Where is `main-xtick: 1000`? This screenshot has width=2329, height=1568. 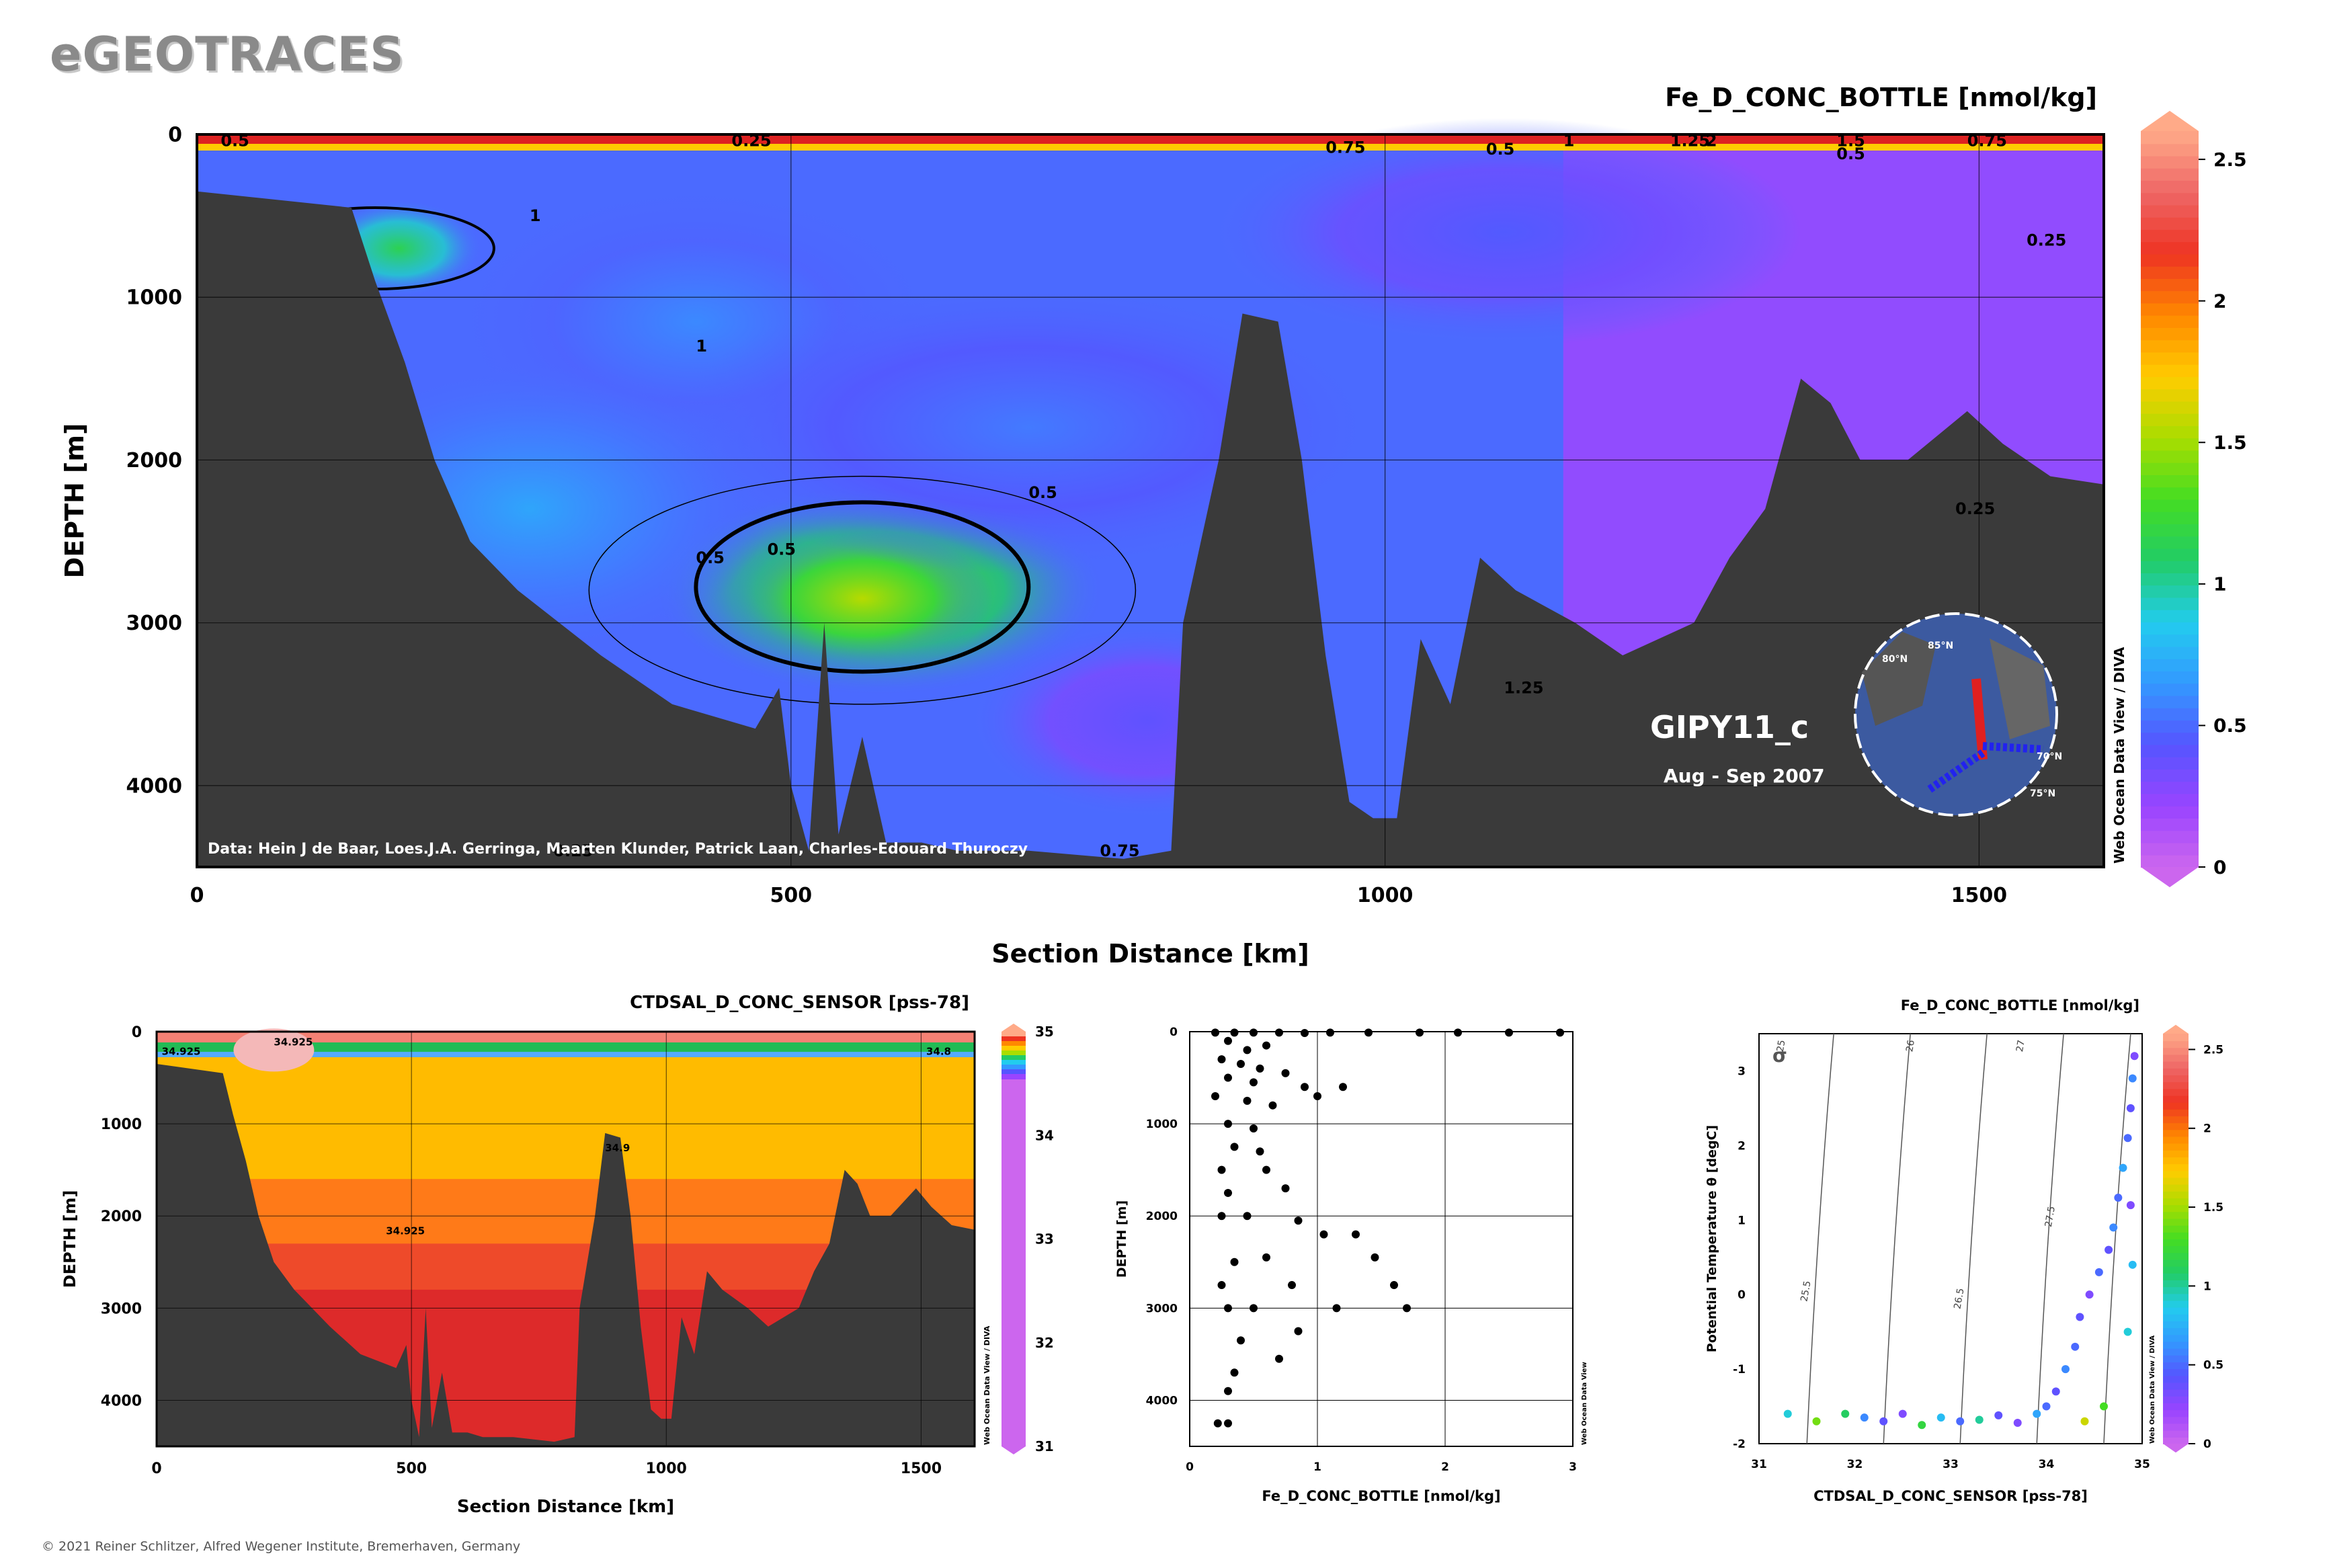 main-xtick: 1000 is located at coordinates (1385, 895).